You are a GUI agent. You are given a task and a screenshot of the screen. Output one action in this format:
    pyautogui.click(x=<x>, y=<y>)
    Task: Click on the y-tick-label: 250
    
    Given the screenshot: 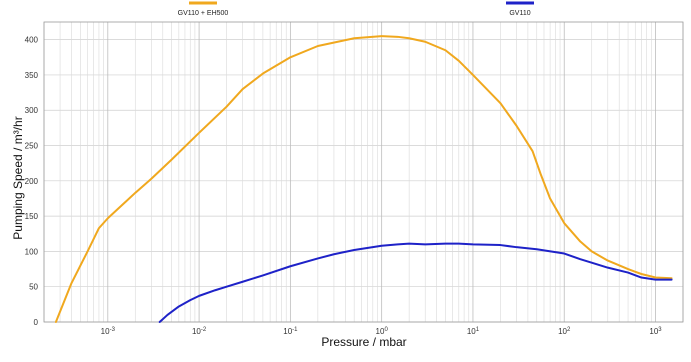 What is the action you would take?
    pyautogui.click(x=32, y=146)
    